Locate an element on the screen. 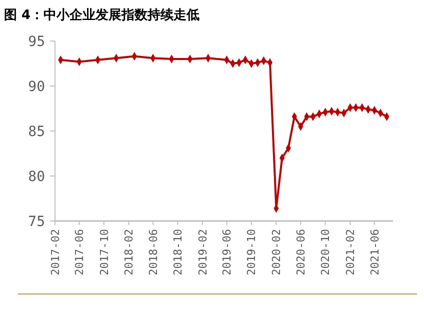 This screenshot has height=321, width=424. x-tick-label: 2020-06 is located at coordinates (301, 252).